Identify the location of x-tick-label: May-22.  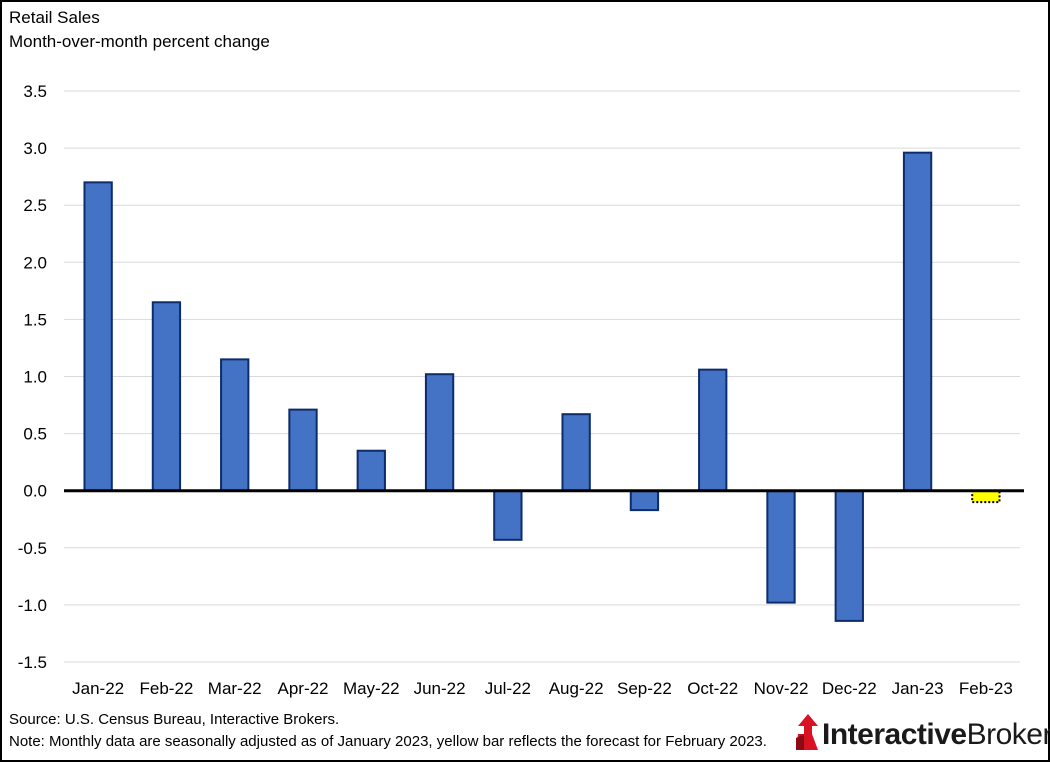
(371, 688).